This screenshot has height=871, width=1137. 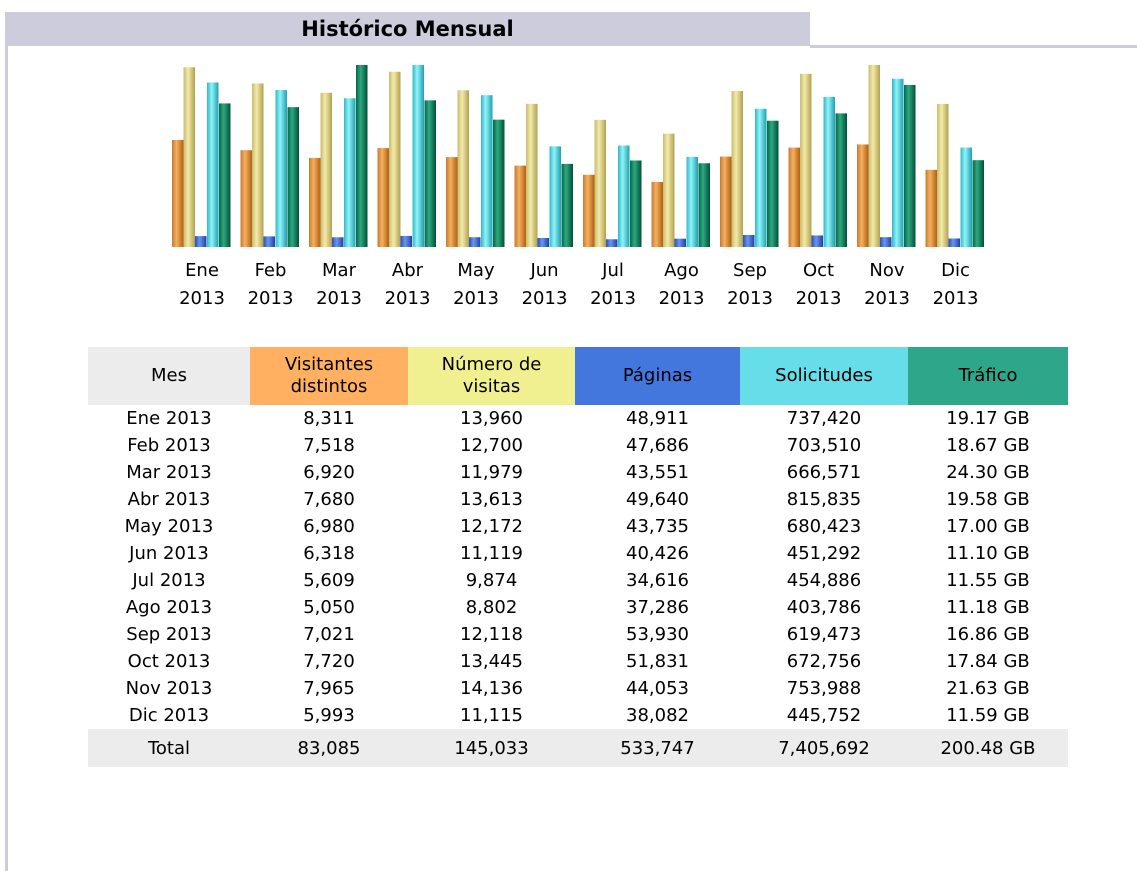 What do you see at coordinates (491, 748) in the screenshot?
I see `cell: 145,033` at bounding box center [491, 748].